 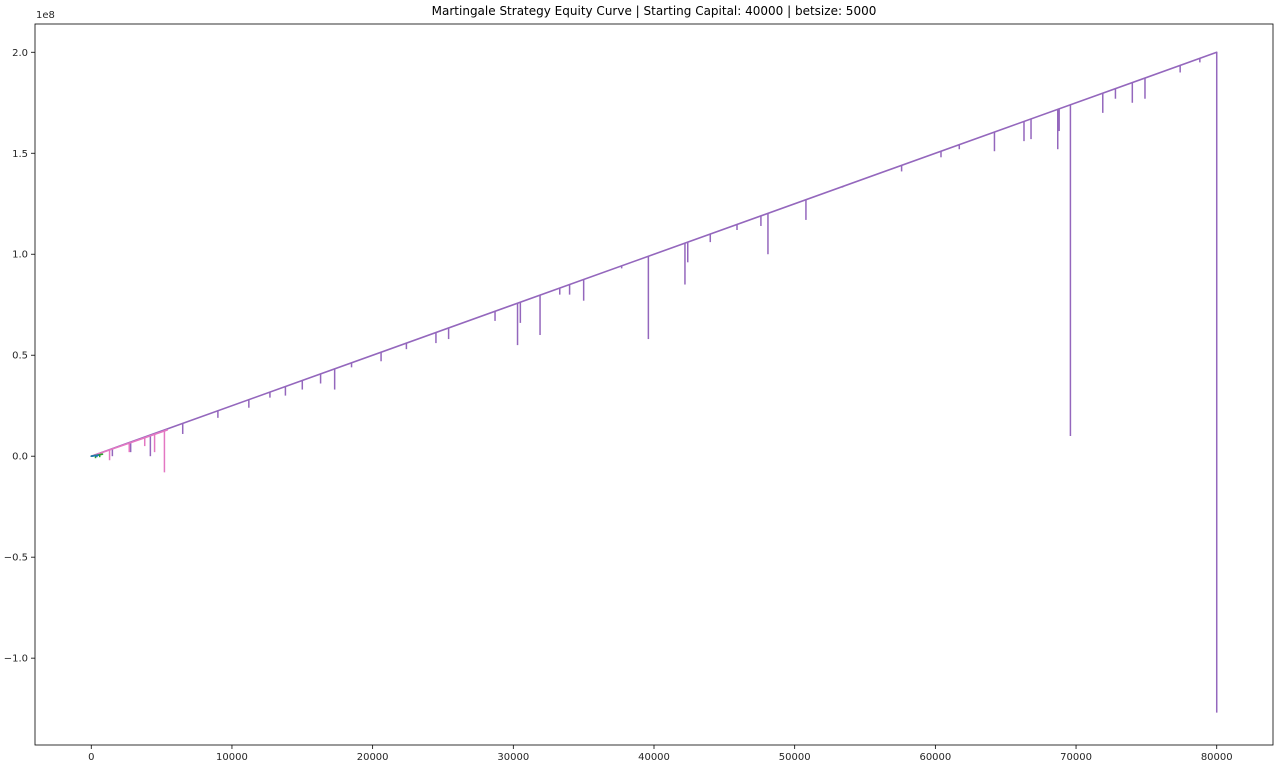 I want to click on y-axis: −1.0 −0.5 0.0 0.5 1.0 1.5 2.0, so click(x=19, y=356).